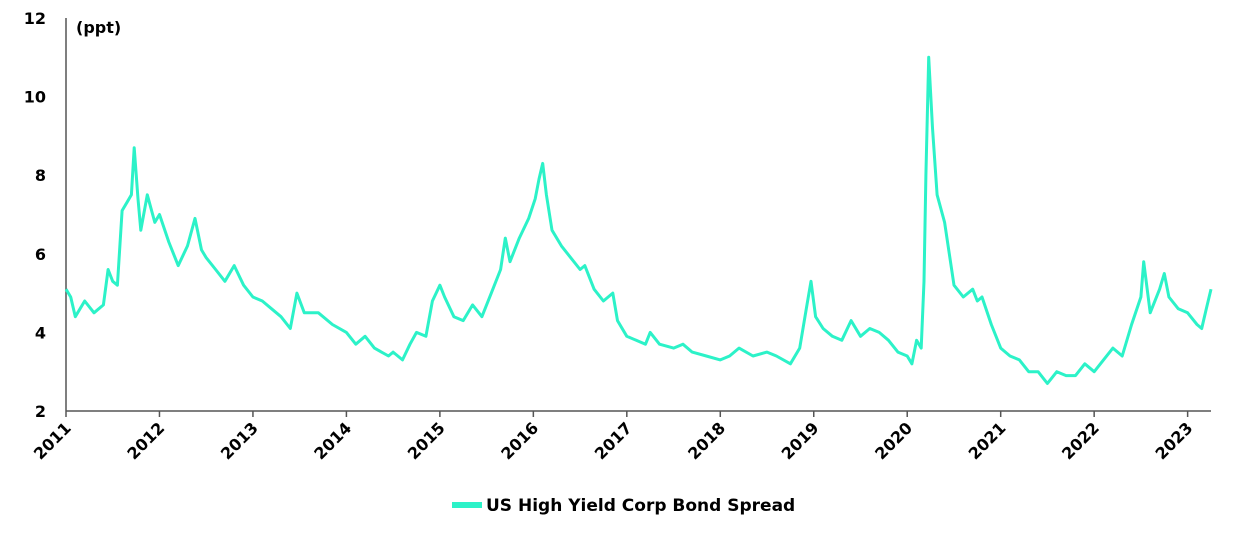 Image resolution: width=1249 pixels, height=533 pixels. What do you see at coordinates (40, 411) in the screenshot?
I see `y-tick-label: 2` at bounding box center [40, 411].